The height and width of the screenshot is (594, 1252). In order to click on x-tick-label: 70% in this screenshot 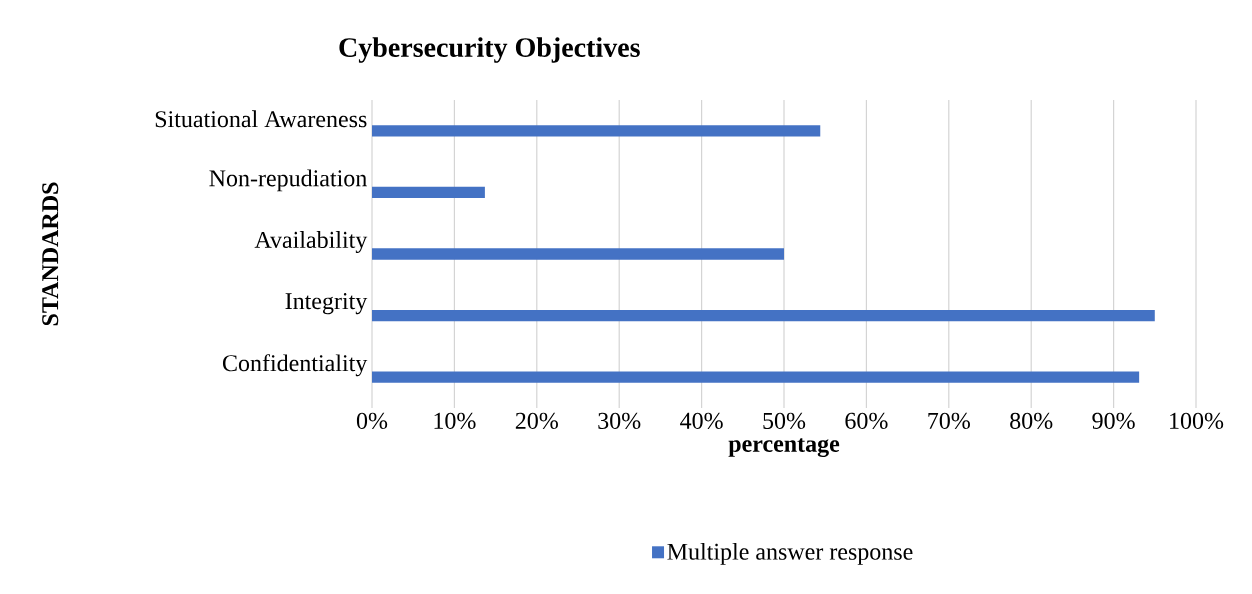, I will do `click(949, 420)`.